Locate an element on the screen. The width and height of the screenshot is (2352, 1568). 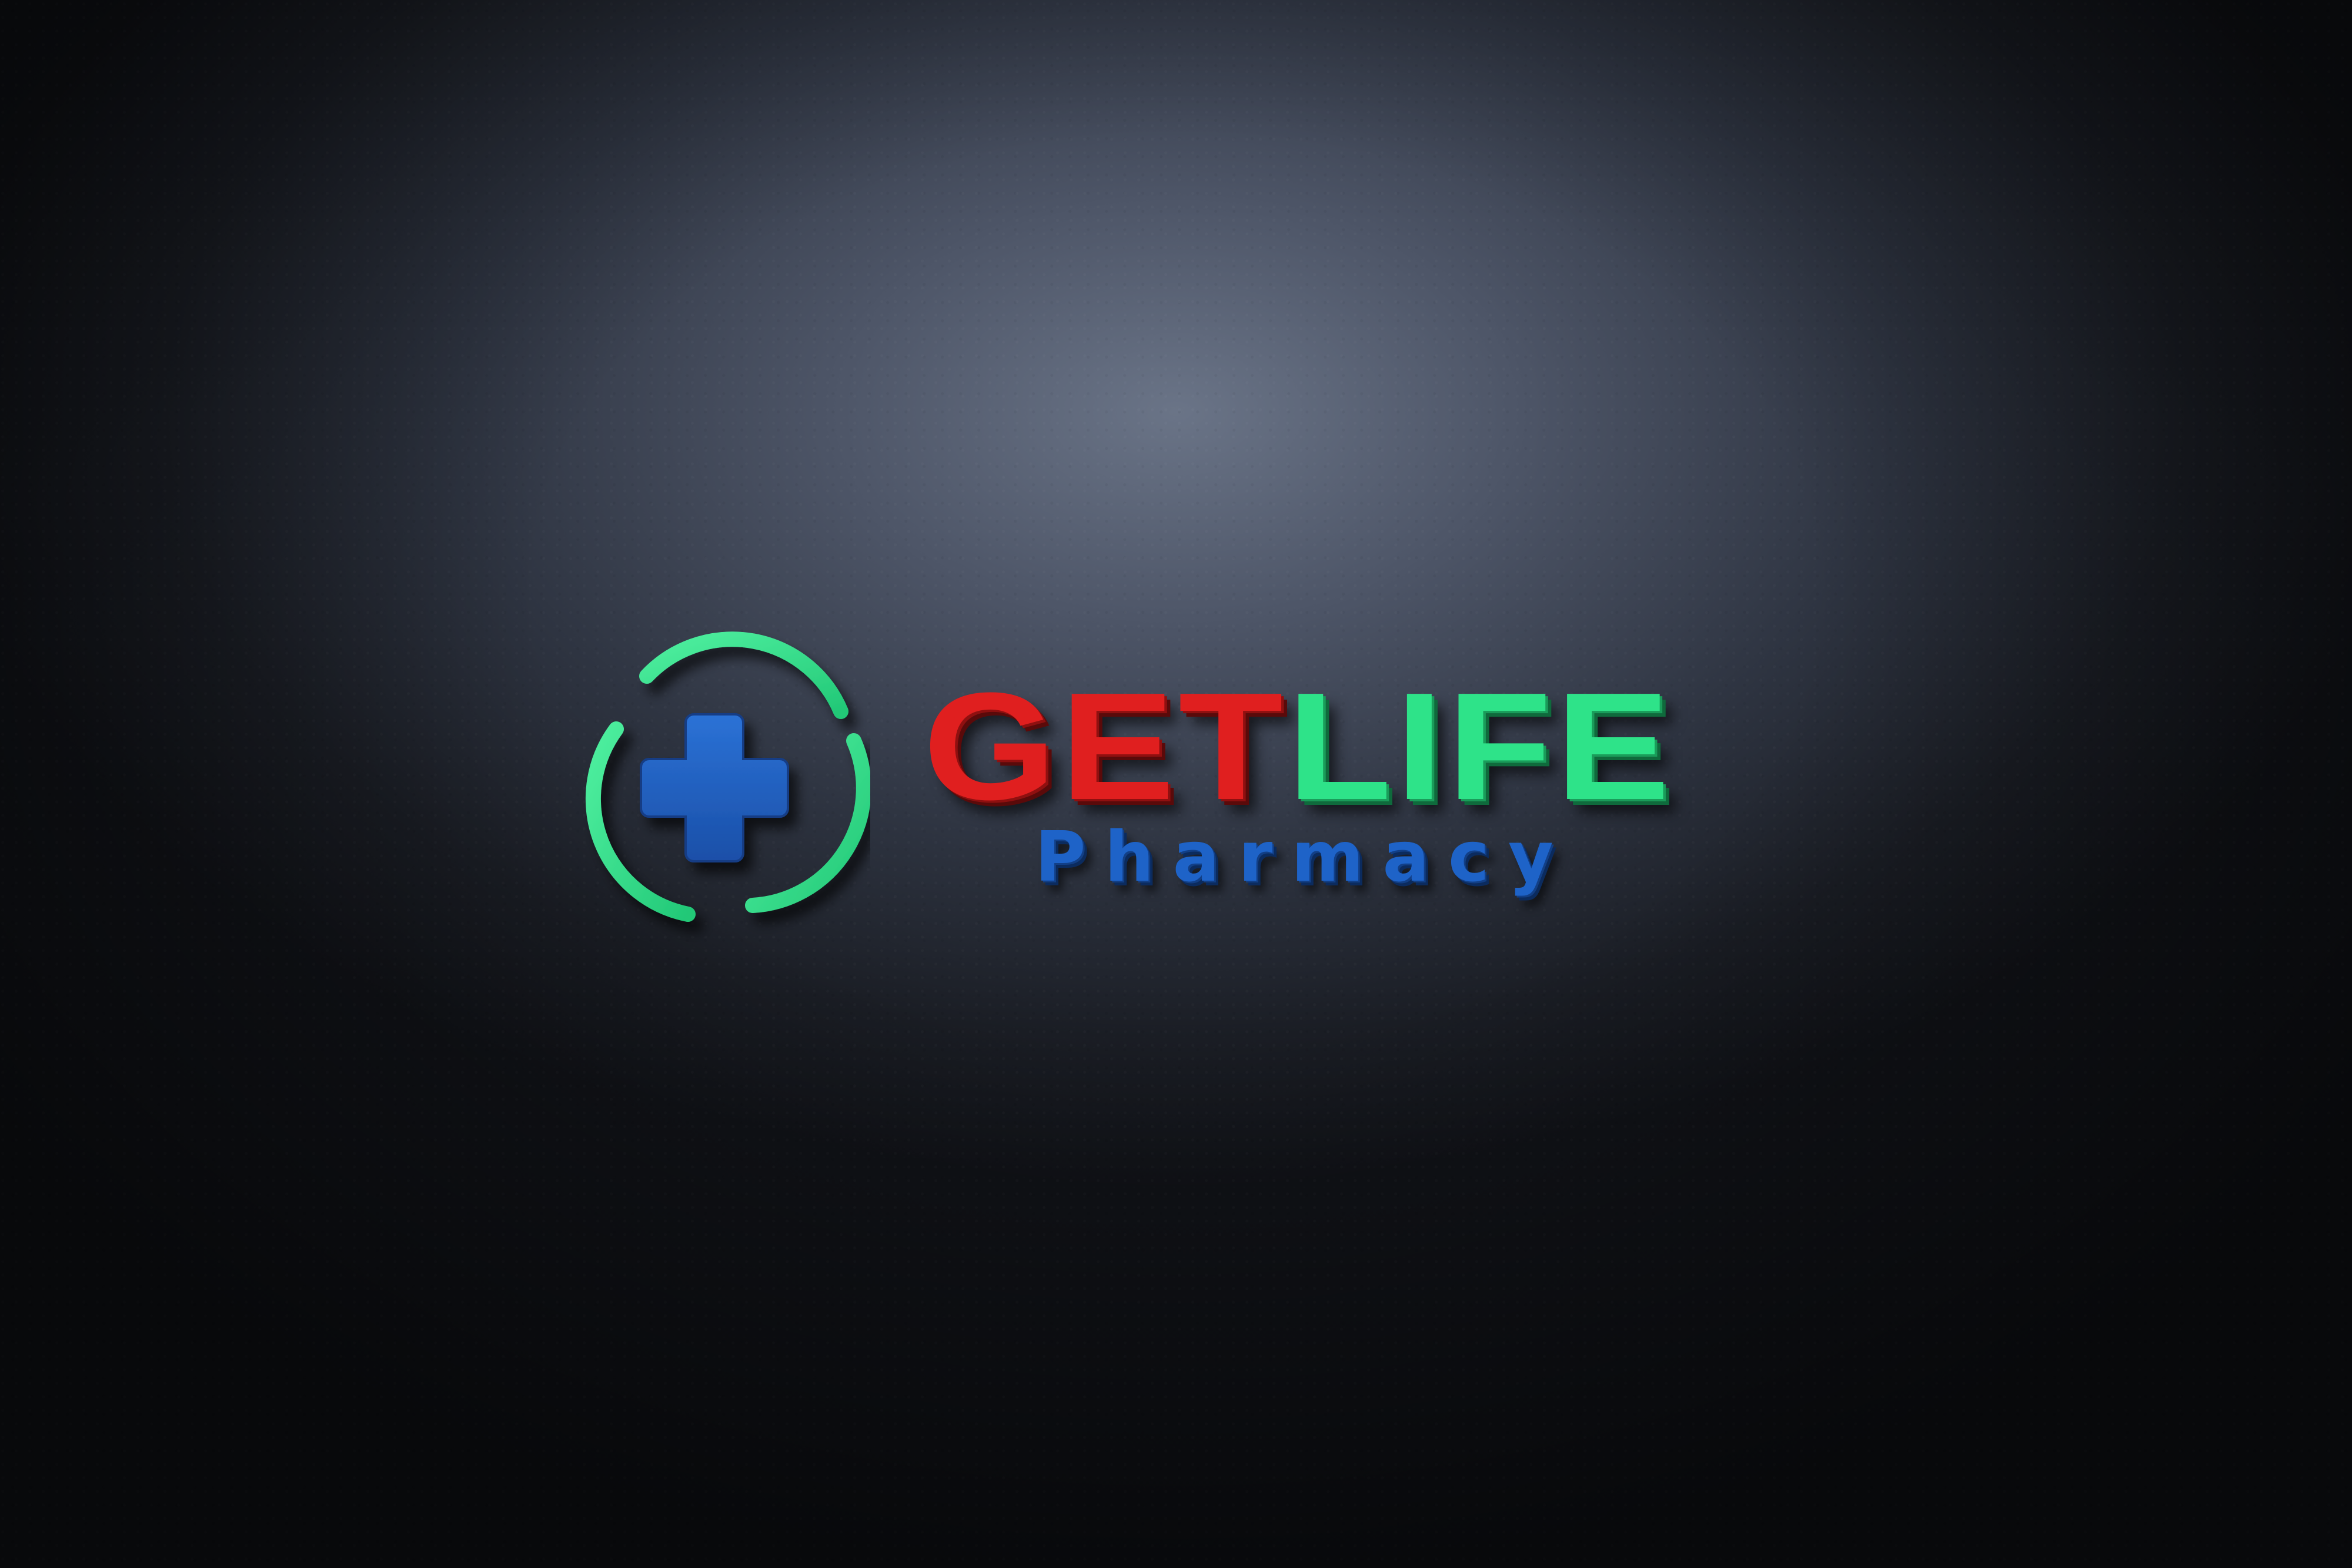
medical-cross-emblem is located at coordinates (727, 776).